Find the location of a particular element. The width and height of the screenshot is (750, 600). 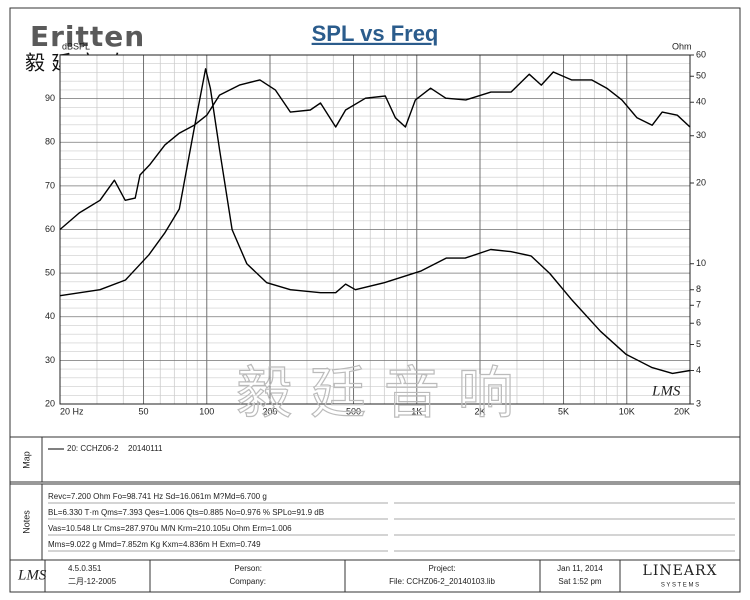

y2-tick-label: 50 is located at coordinates (701, 76).